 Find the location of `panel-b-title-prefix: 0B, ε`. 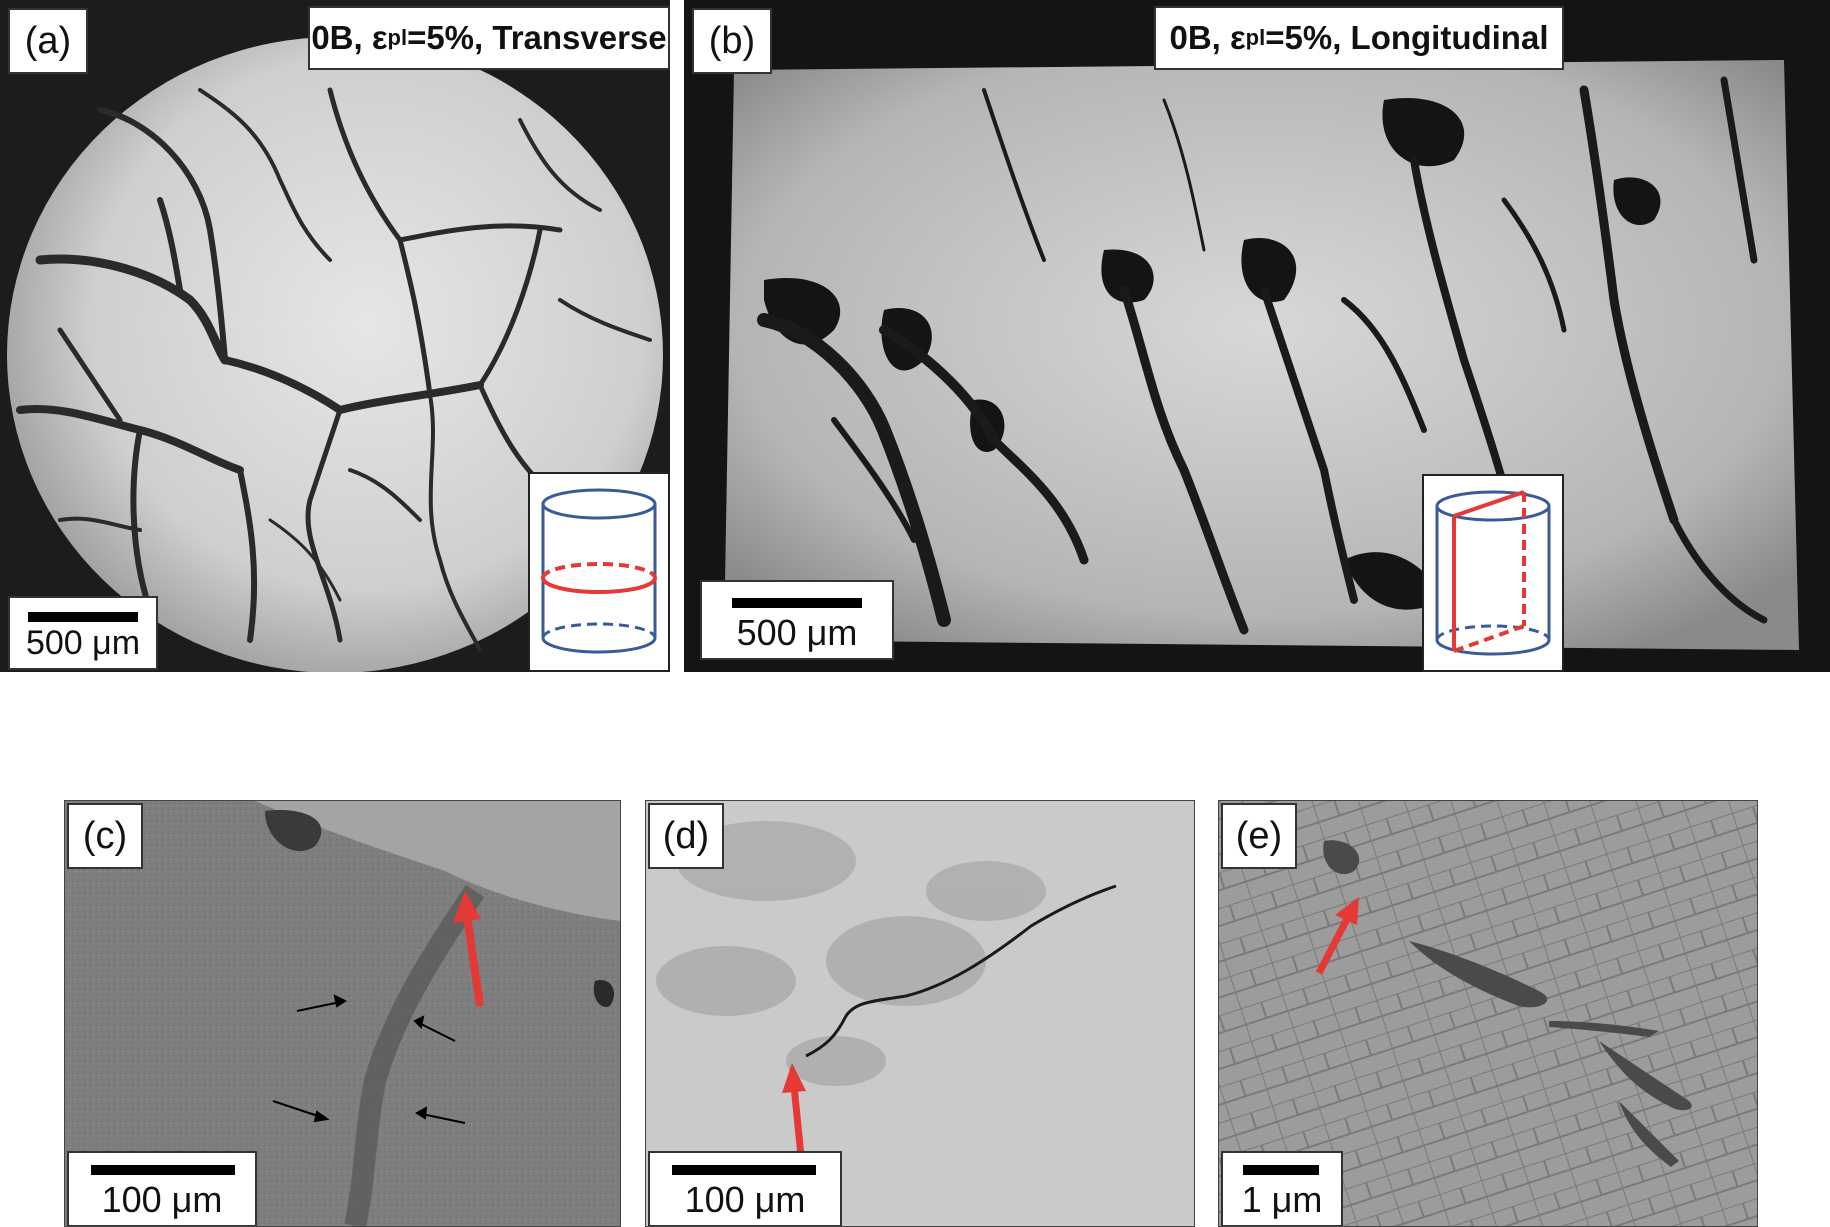

panel-b-title-prefix: 0B, ε is located at coordinates (1207, 37).